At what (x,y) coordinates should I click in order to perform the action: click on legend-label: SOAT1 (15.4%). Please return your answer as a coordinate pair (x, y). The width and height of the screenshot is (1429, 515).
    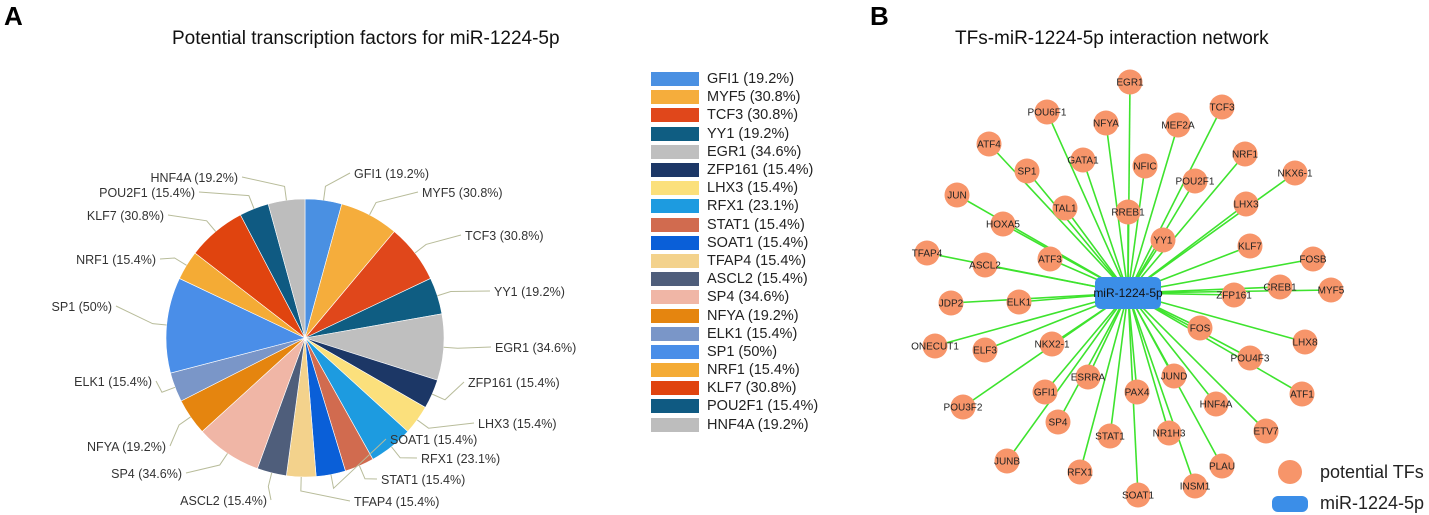
    Looking at the image, I should click on (758, 242).